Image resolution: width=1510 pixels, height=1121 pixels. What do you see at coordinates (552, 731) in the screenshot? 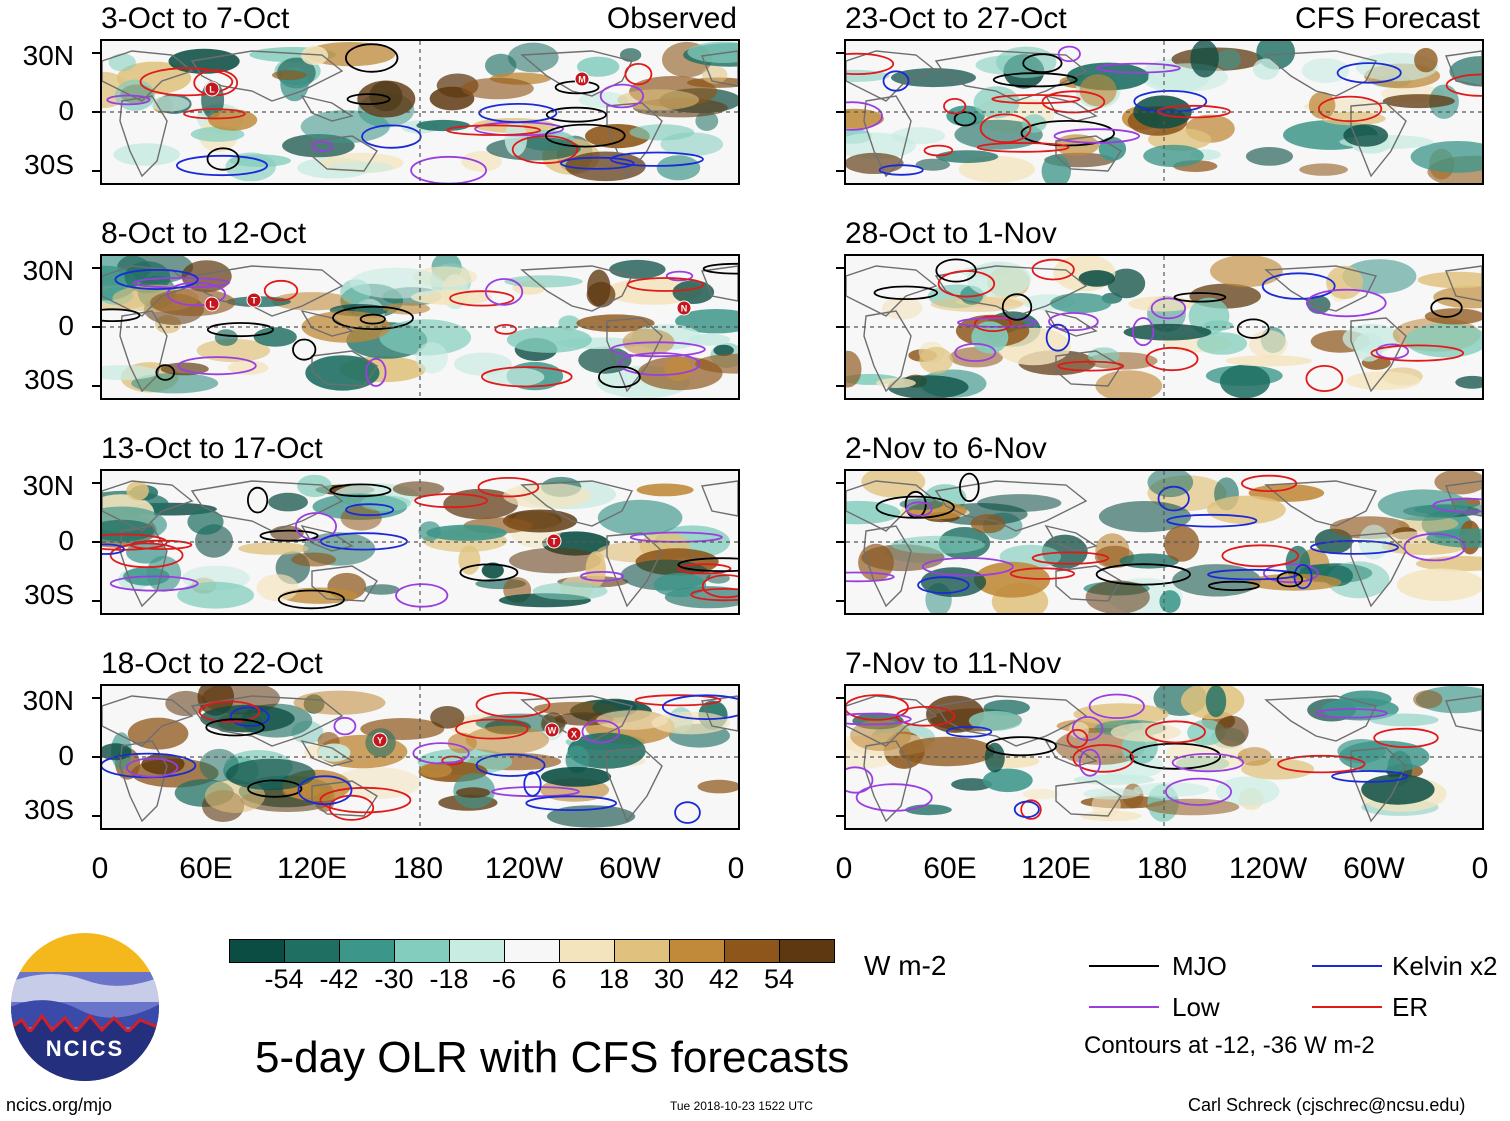
I see `storm-label: W` at bounding box center [552, 731].